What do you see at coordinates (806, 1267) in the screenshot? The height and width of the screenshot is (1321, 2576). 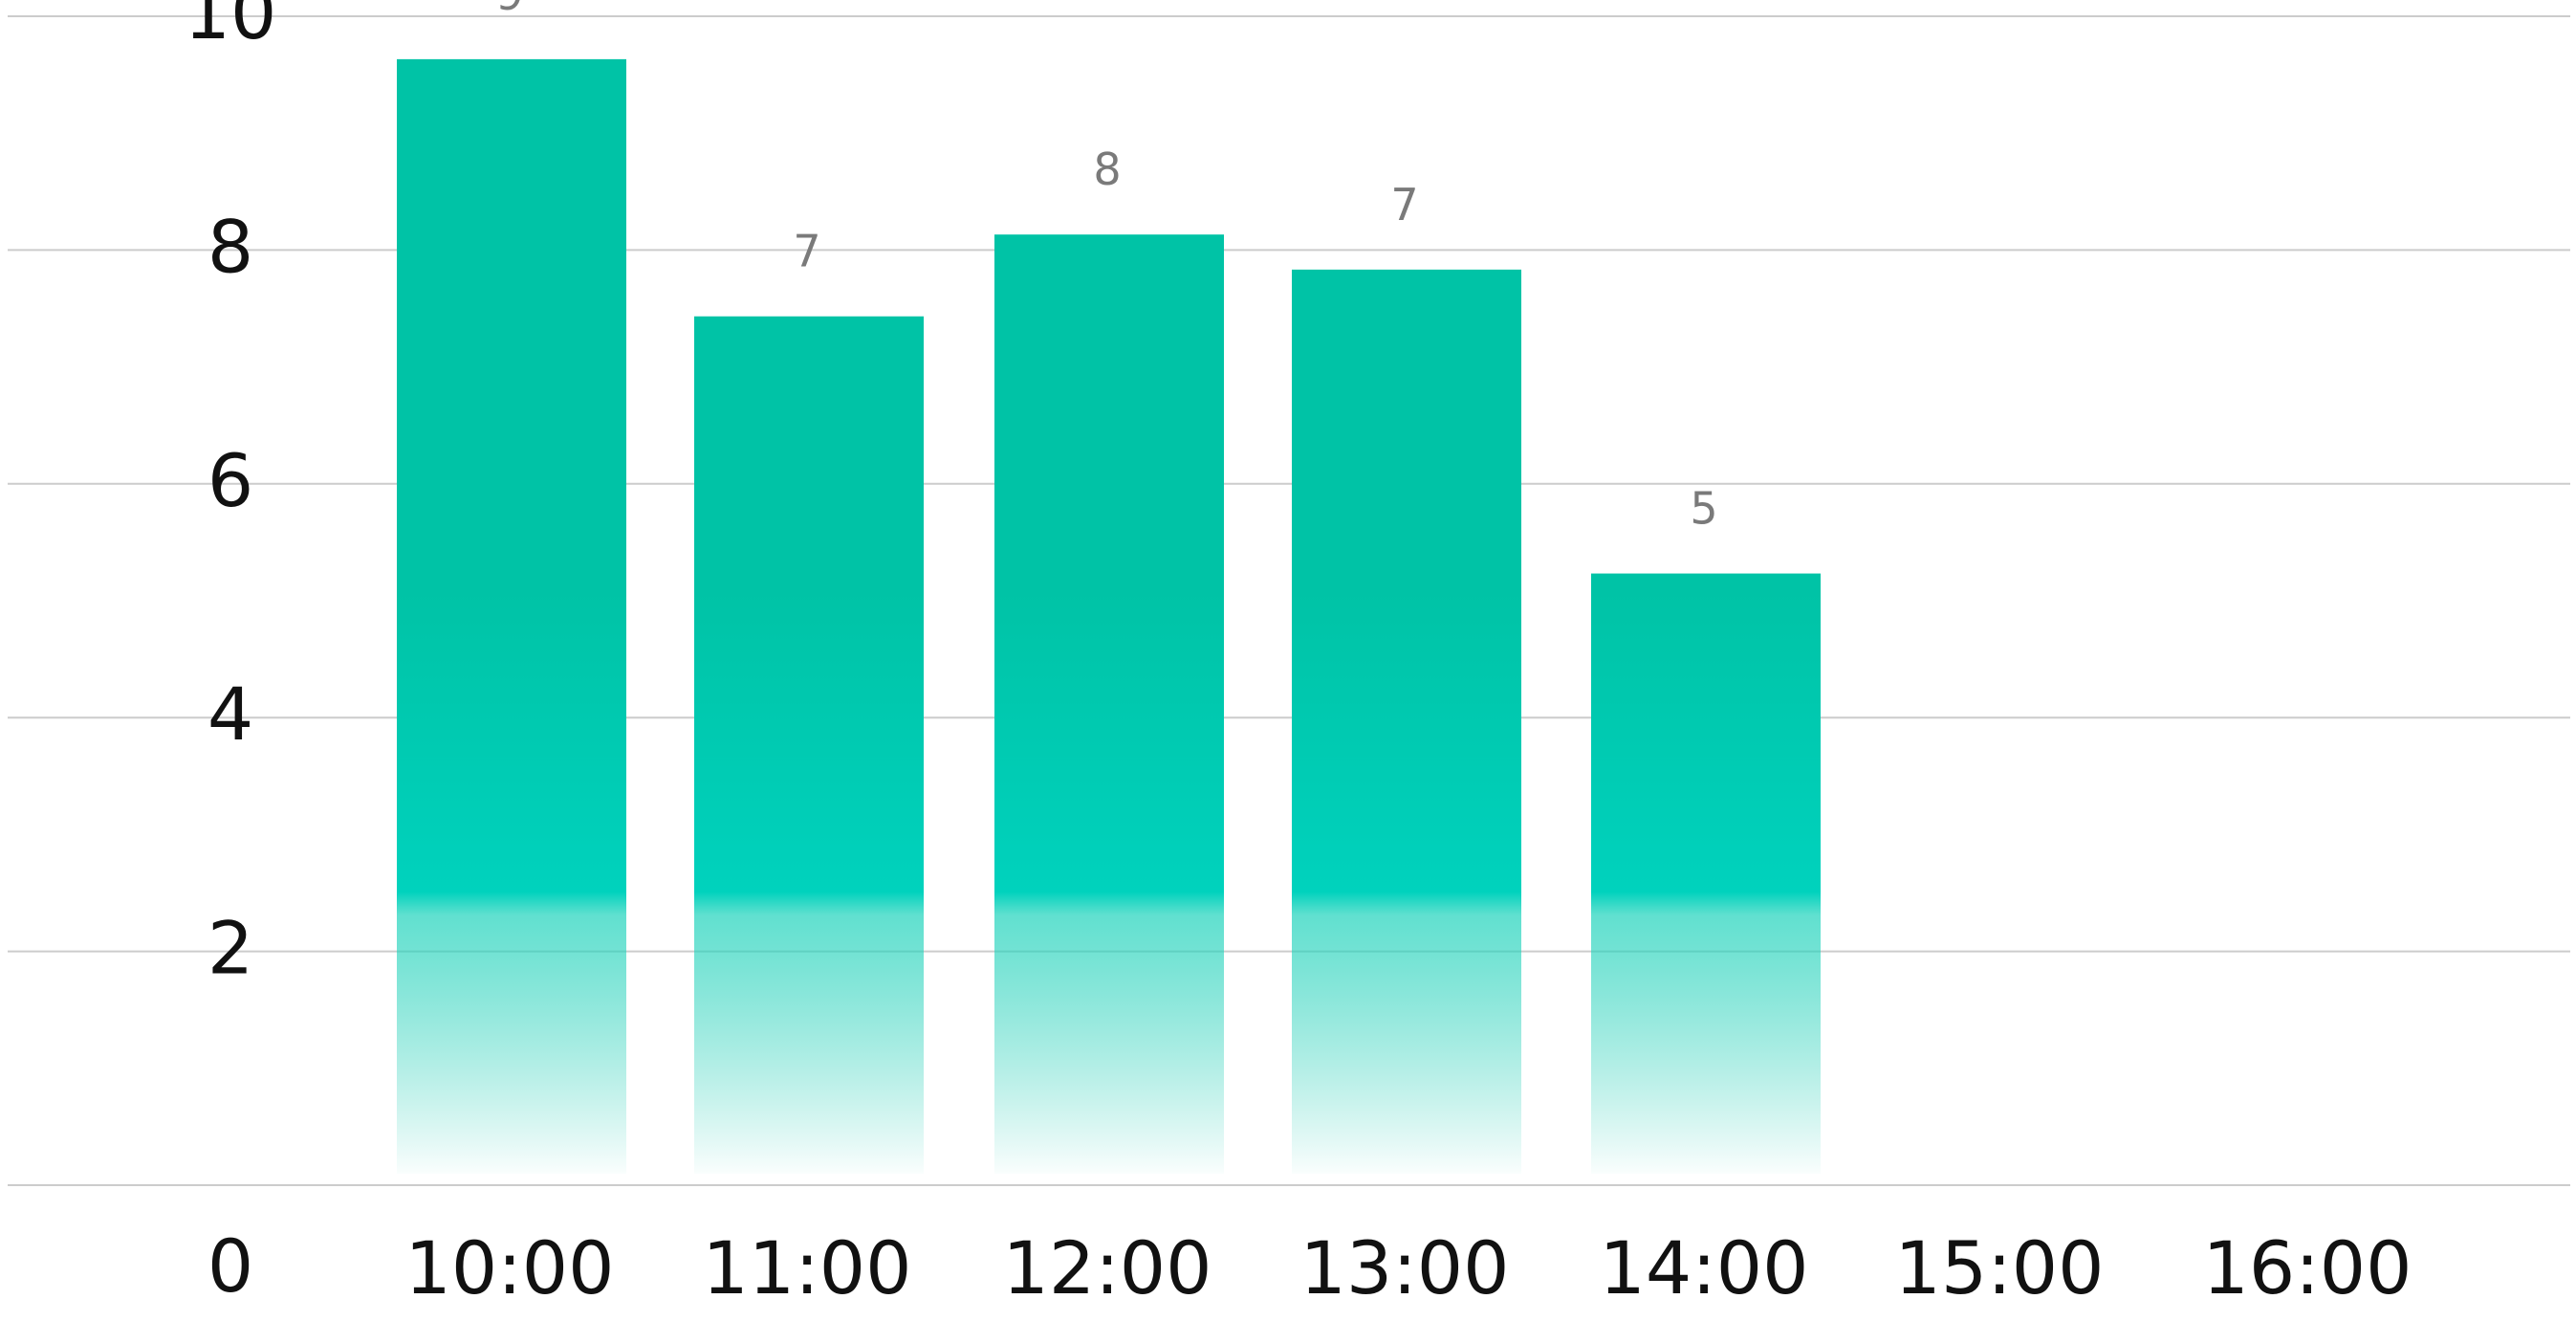 I see `x-tick-label: 11:00` at bounding box center [806, 1267].